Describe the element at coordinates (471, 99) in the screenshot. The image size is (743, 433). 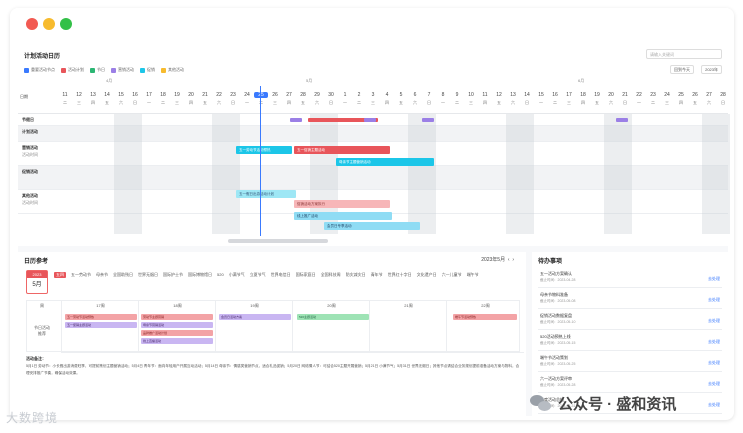
I see `day-cell: 10 三` at that location.